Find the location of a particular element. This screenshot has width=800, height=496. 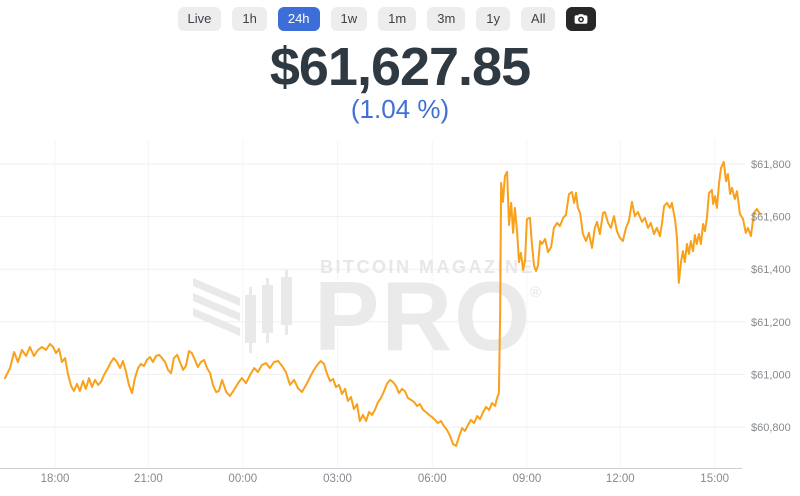

range-button-3m: 3m is located at coordinates (446, 19).